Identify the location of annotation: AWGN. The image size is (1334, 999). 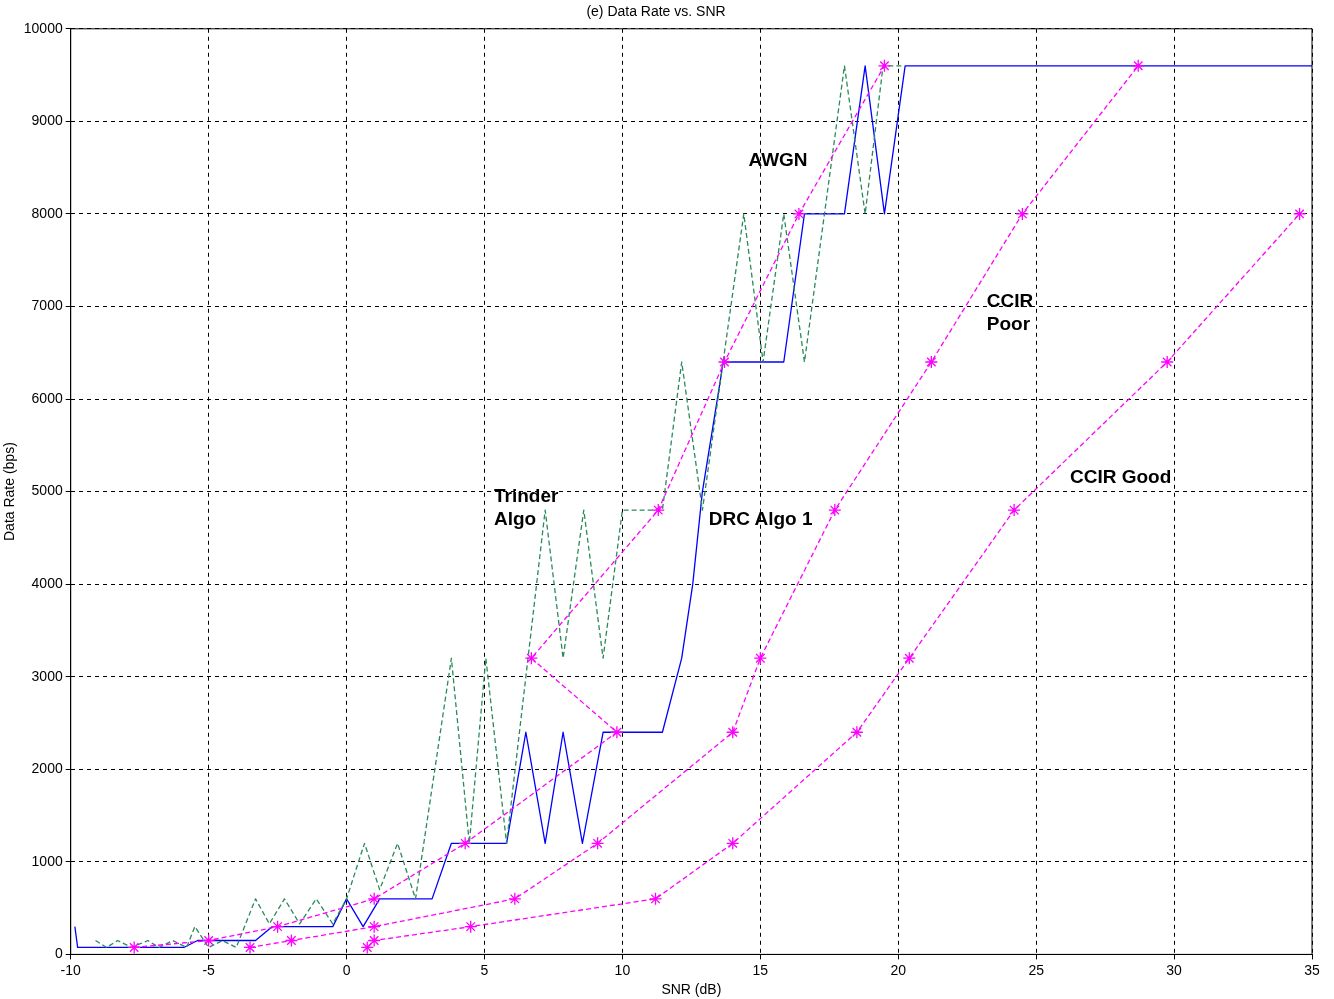
(778, 160).